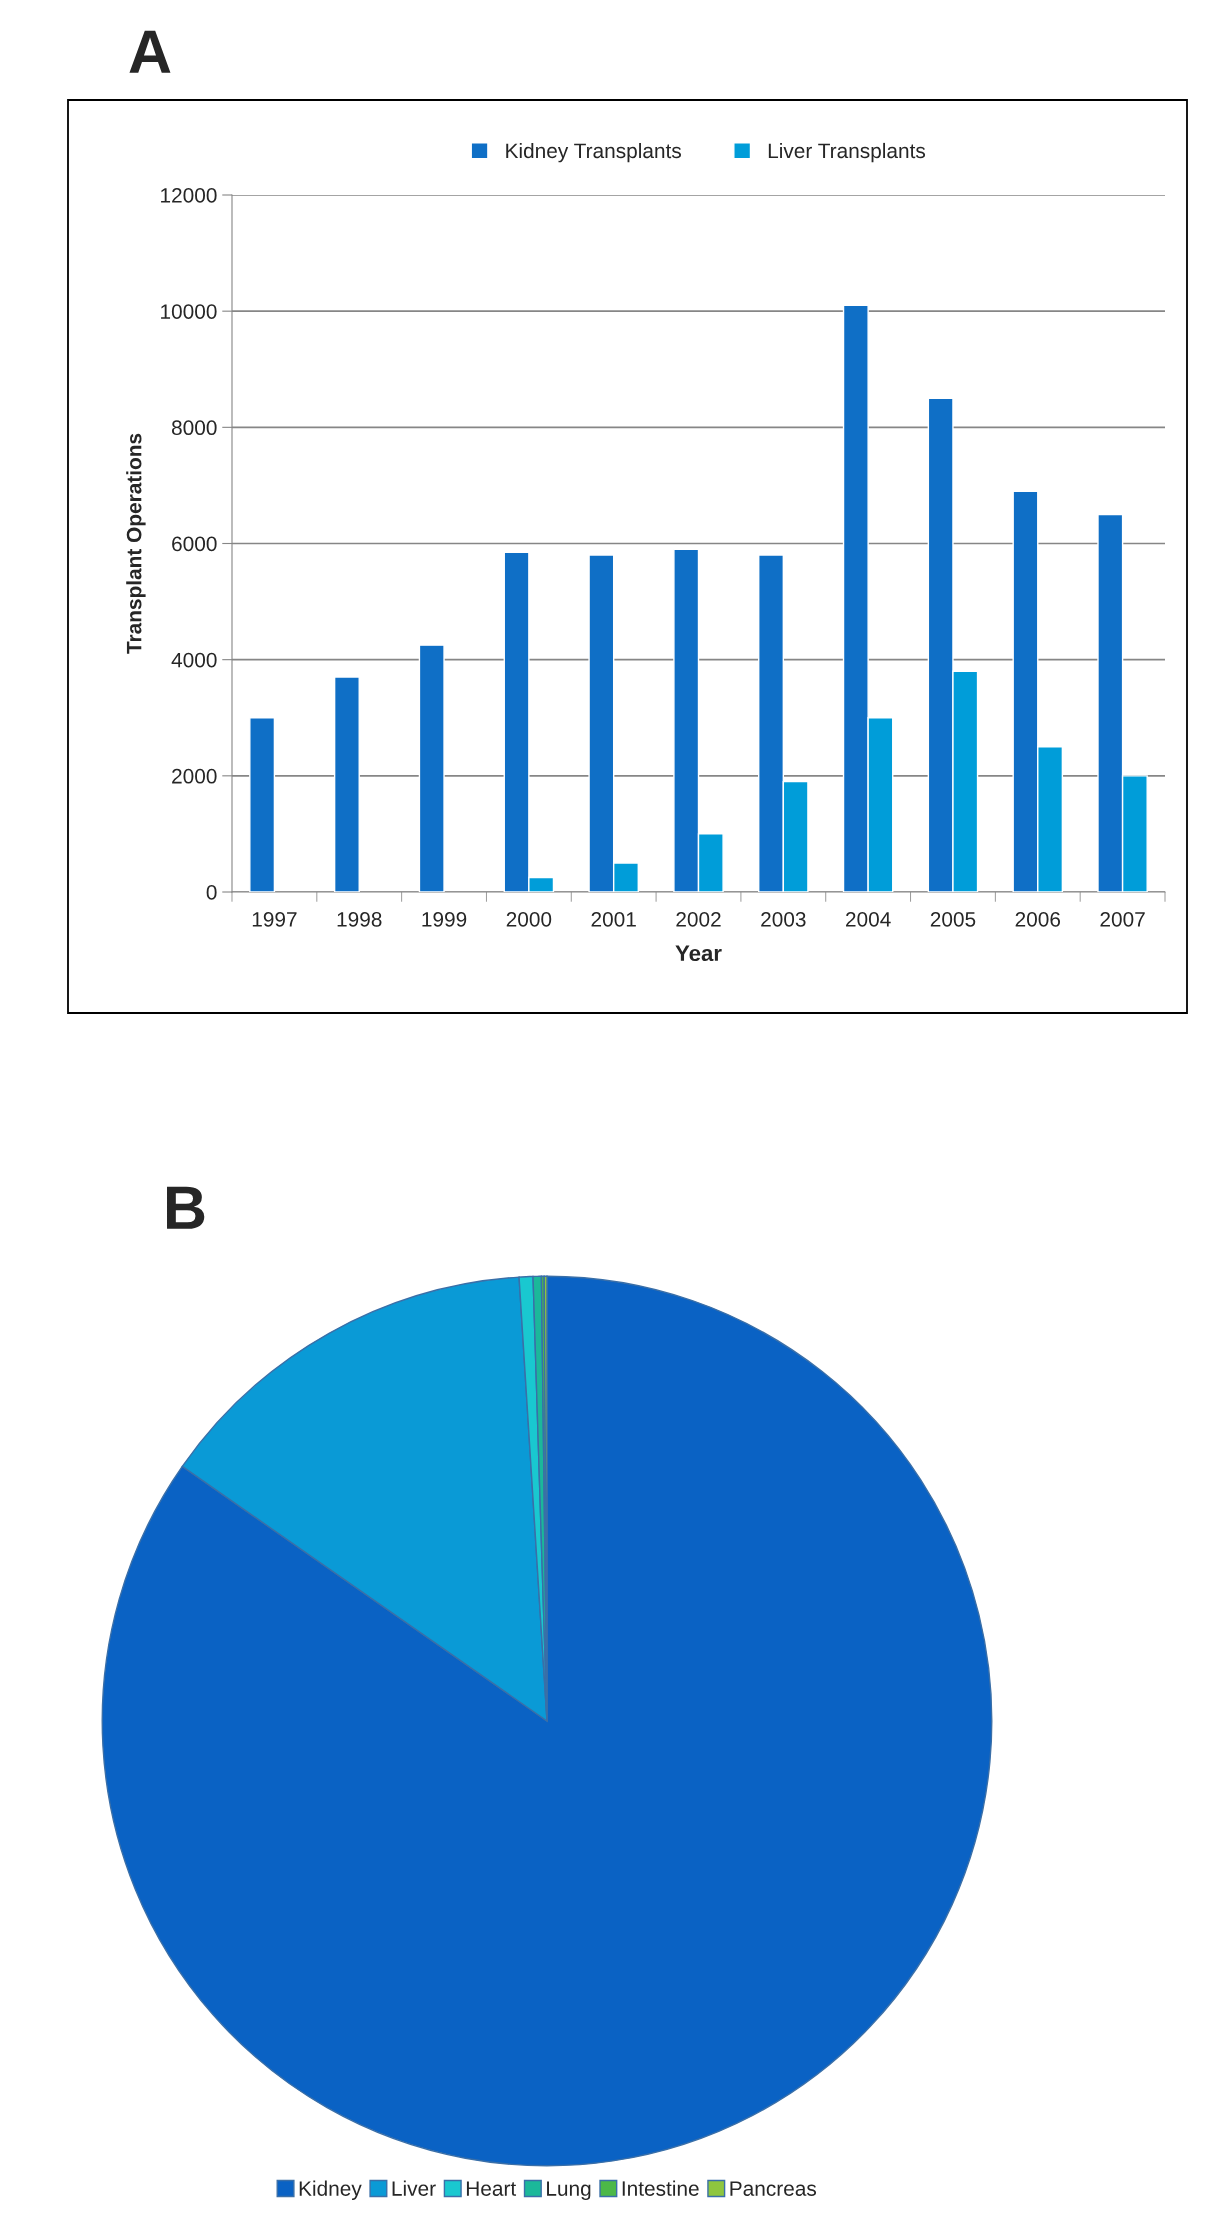 Image resolution: width=1212 pixels, height=2225 pixels. I want to click on x-axis-title: Year, so click(698, 953).